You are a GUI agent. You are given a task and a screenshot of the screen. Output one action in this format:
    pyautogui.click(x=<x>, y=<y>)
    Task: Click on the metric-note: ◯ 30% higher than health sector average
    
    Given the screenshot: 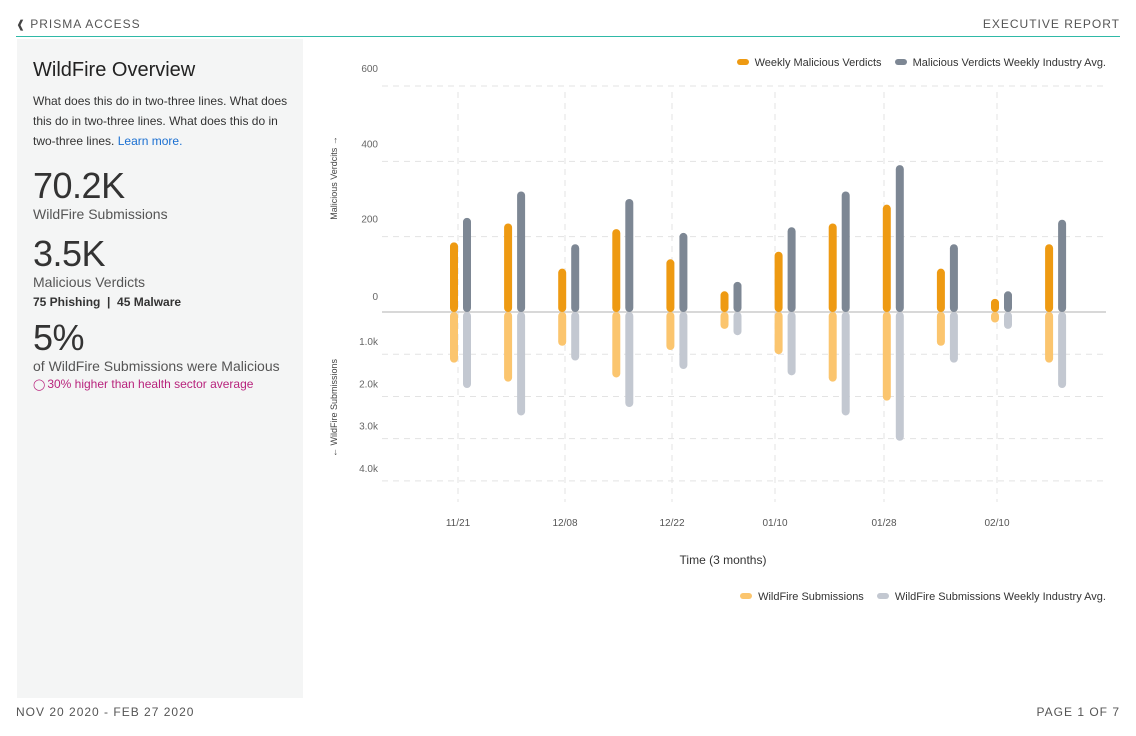 What is the action you would take?
    pyautogui.click(x=161, y=384)
    